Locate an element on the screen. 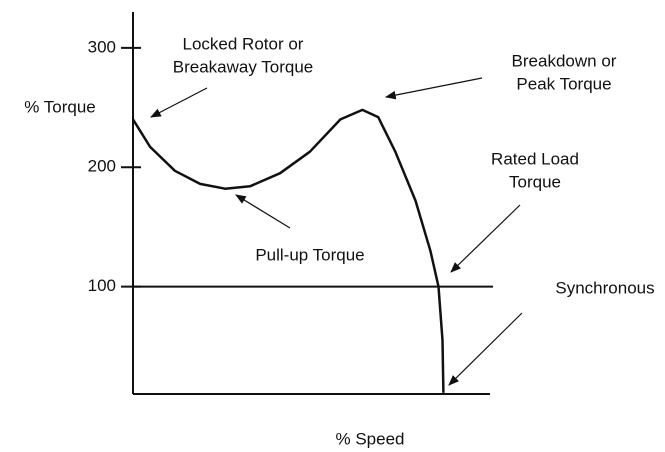 This screenshot has width=665, height=452. annotation-text: Breakdown or is located at coordinates (564, 60).